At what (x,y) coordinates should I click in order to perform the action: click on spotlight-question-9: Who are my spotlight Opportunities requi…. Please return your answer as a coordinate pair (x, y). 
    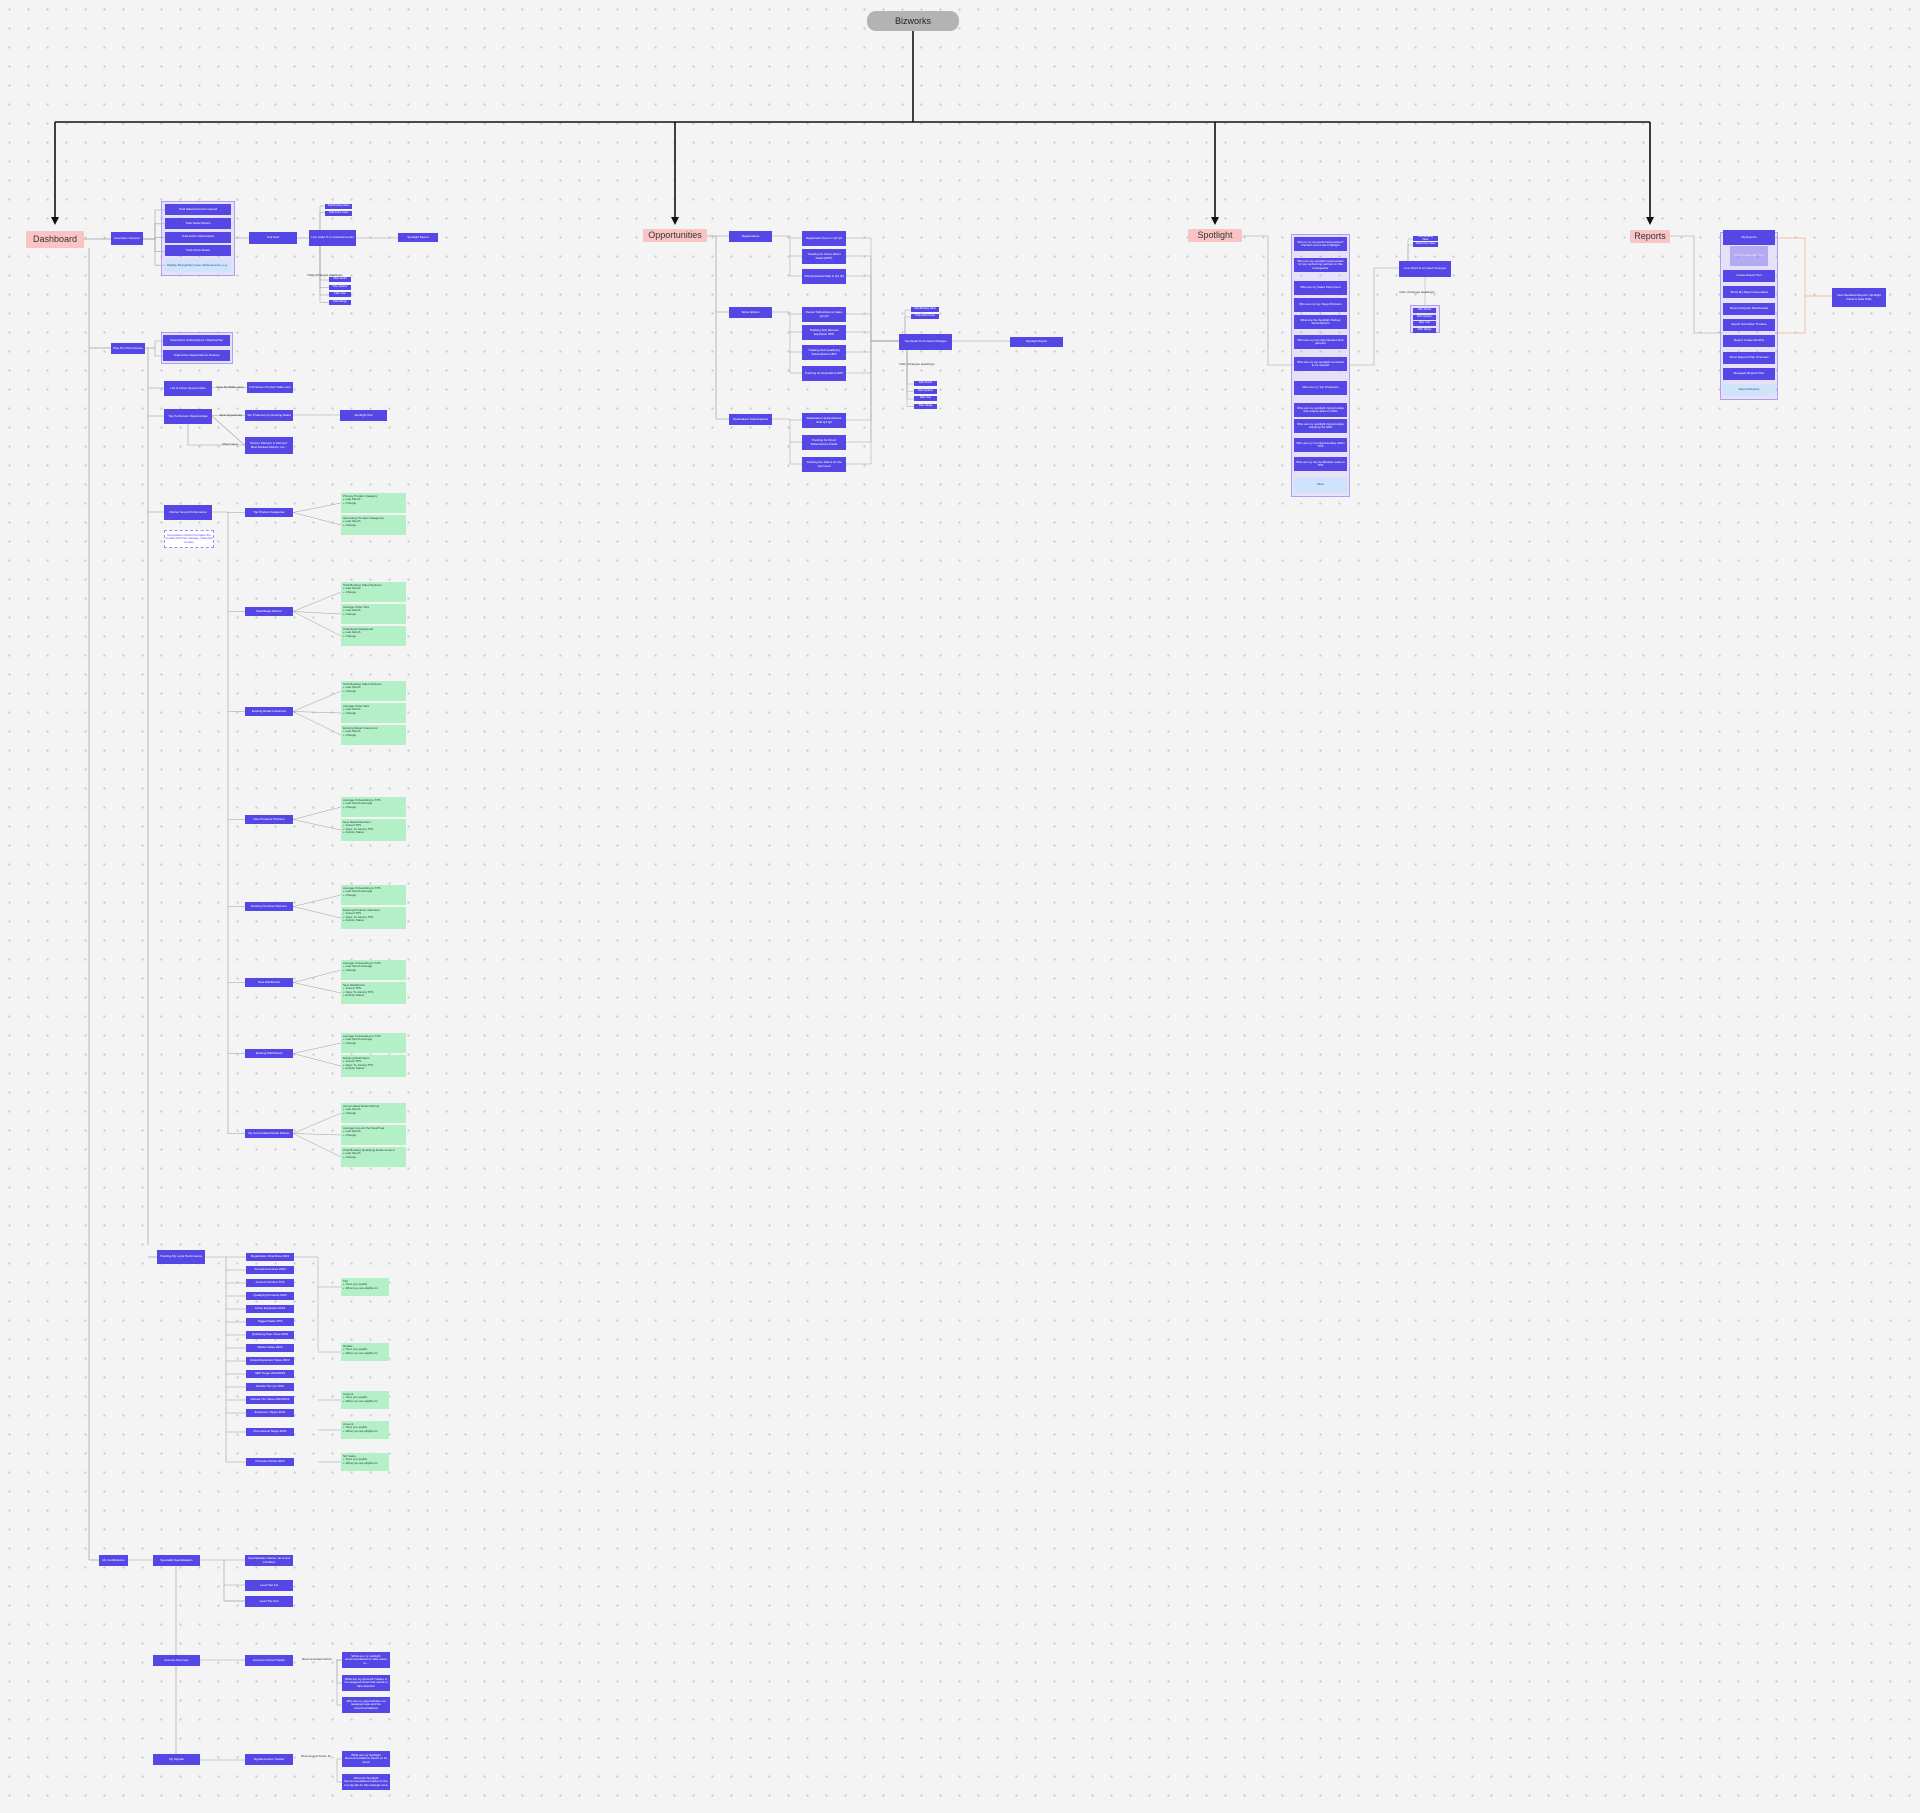
    Looking at the image, I should click on (1320, 426).